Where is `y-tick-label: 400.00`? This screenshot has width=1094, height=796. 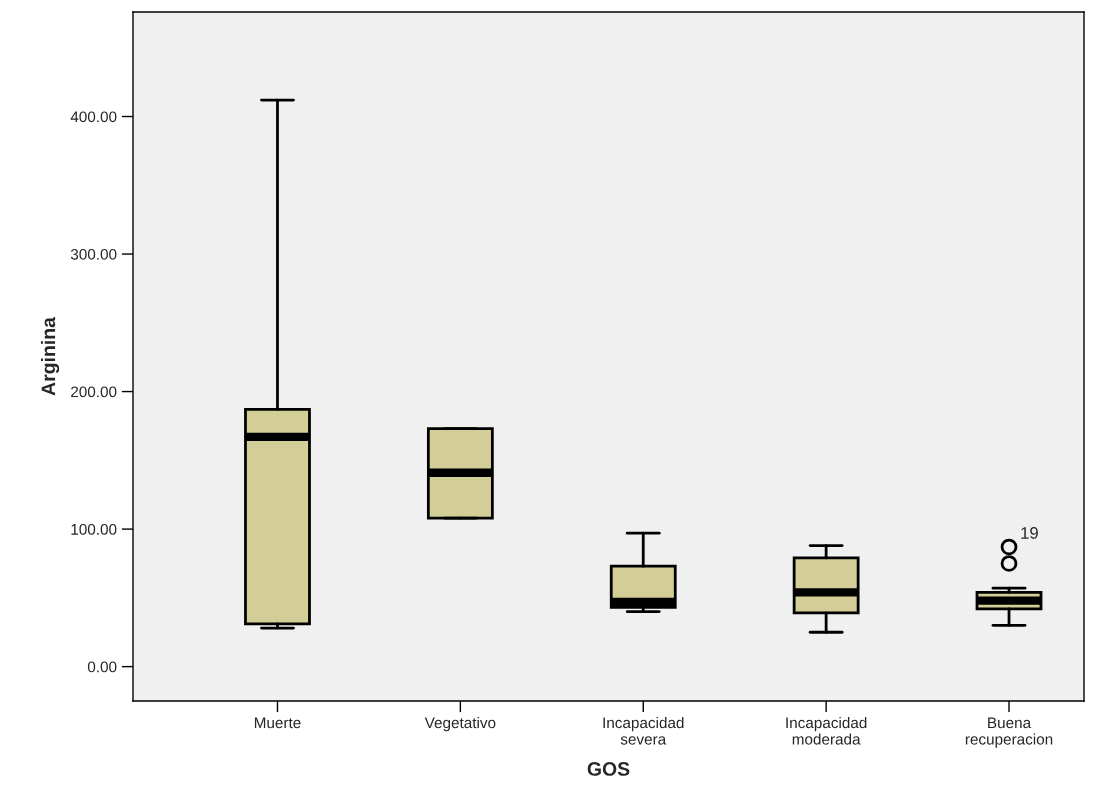 y-tick-label: 400.00 is located at coordinates (93, 117).